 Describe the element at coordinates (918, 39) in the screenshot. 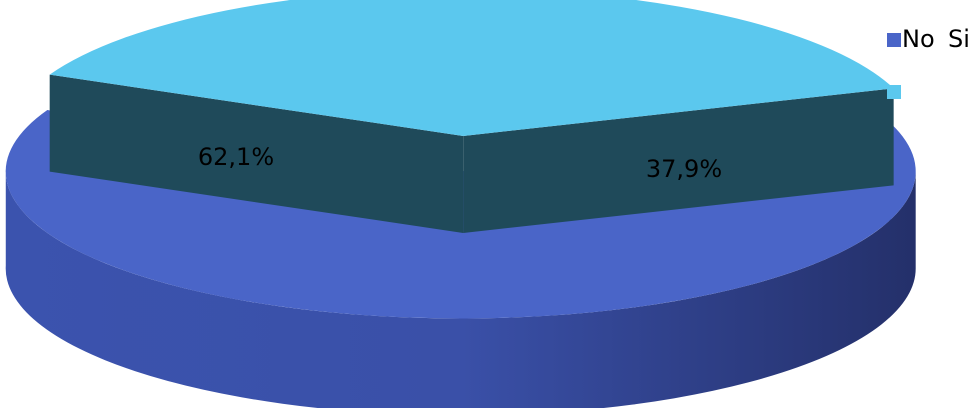

I see `legend-label-no: No` at that location.